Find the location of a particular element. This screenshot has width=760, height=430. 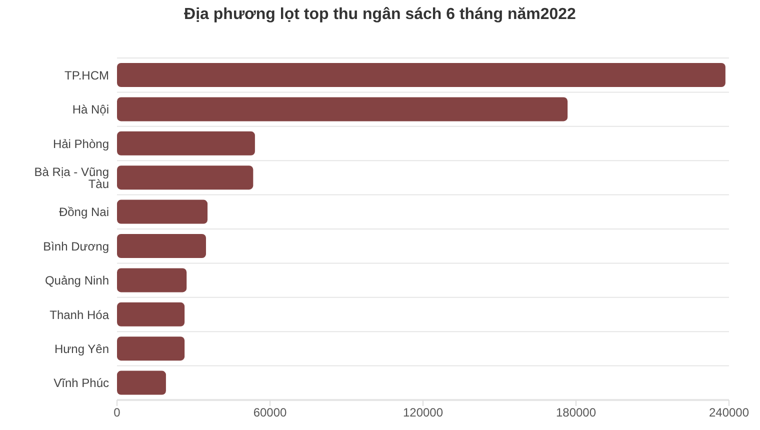

y-tick-label: Vĩnh Phúc is located at coordinates (81, 383).